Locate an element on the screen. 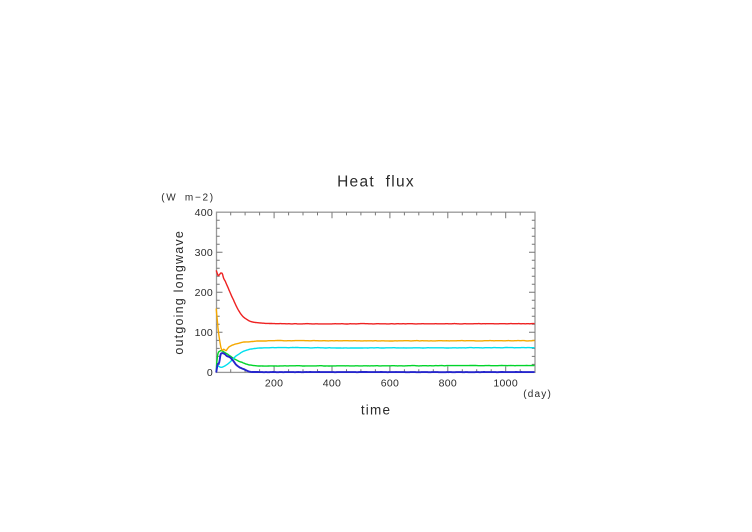  svg-text: 600 is located at coordinates (390, 383).